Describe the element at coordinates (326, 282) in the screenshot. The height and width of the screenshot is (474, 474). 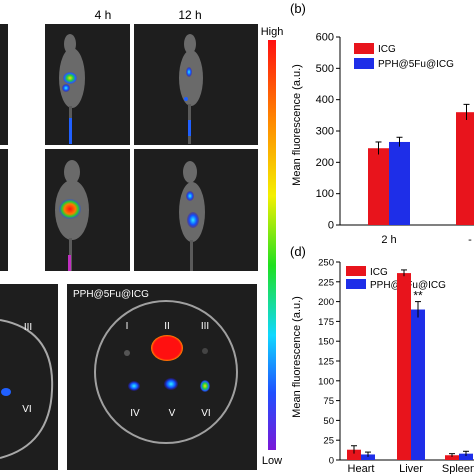
I see `y-tick-label: 225` at that location.